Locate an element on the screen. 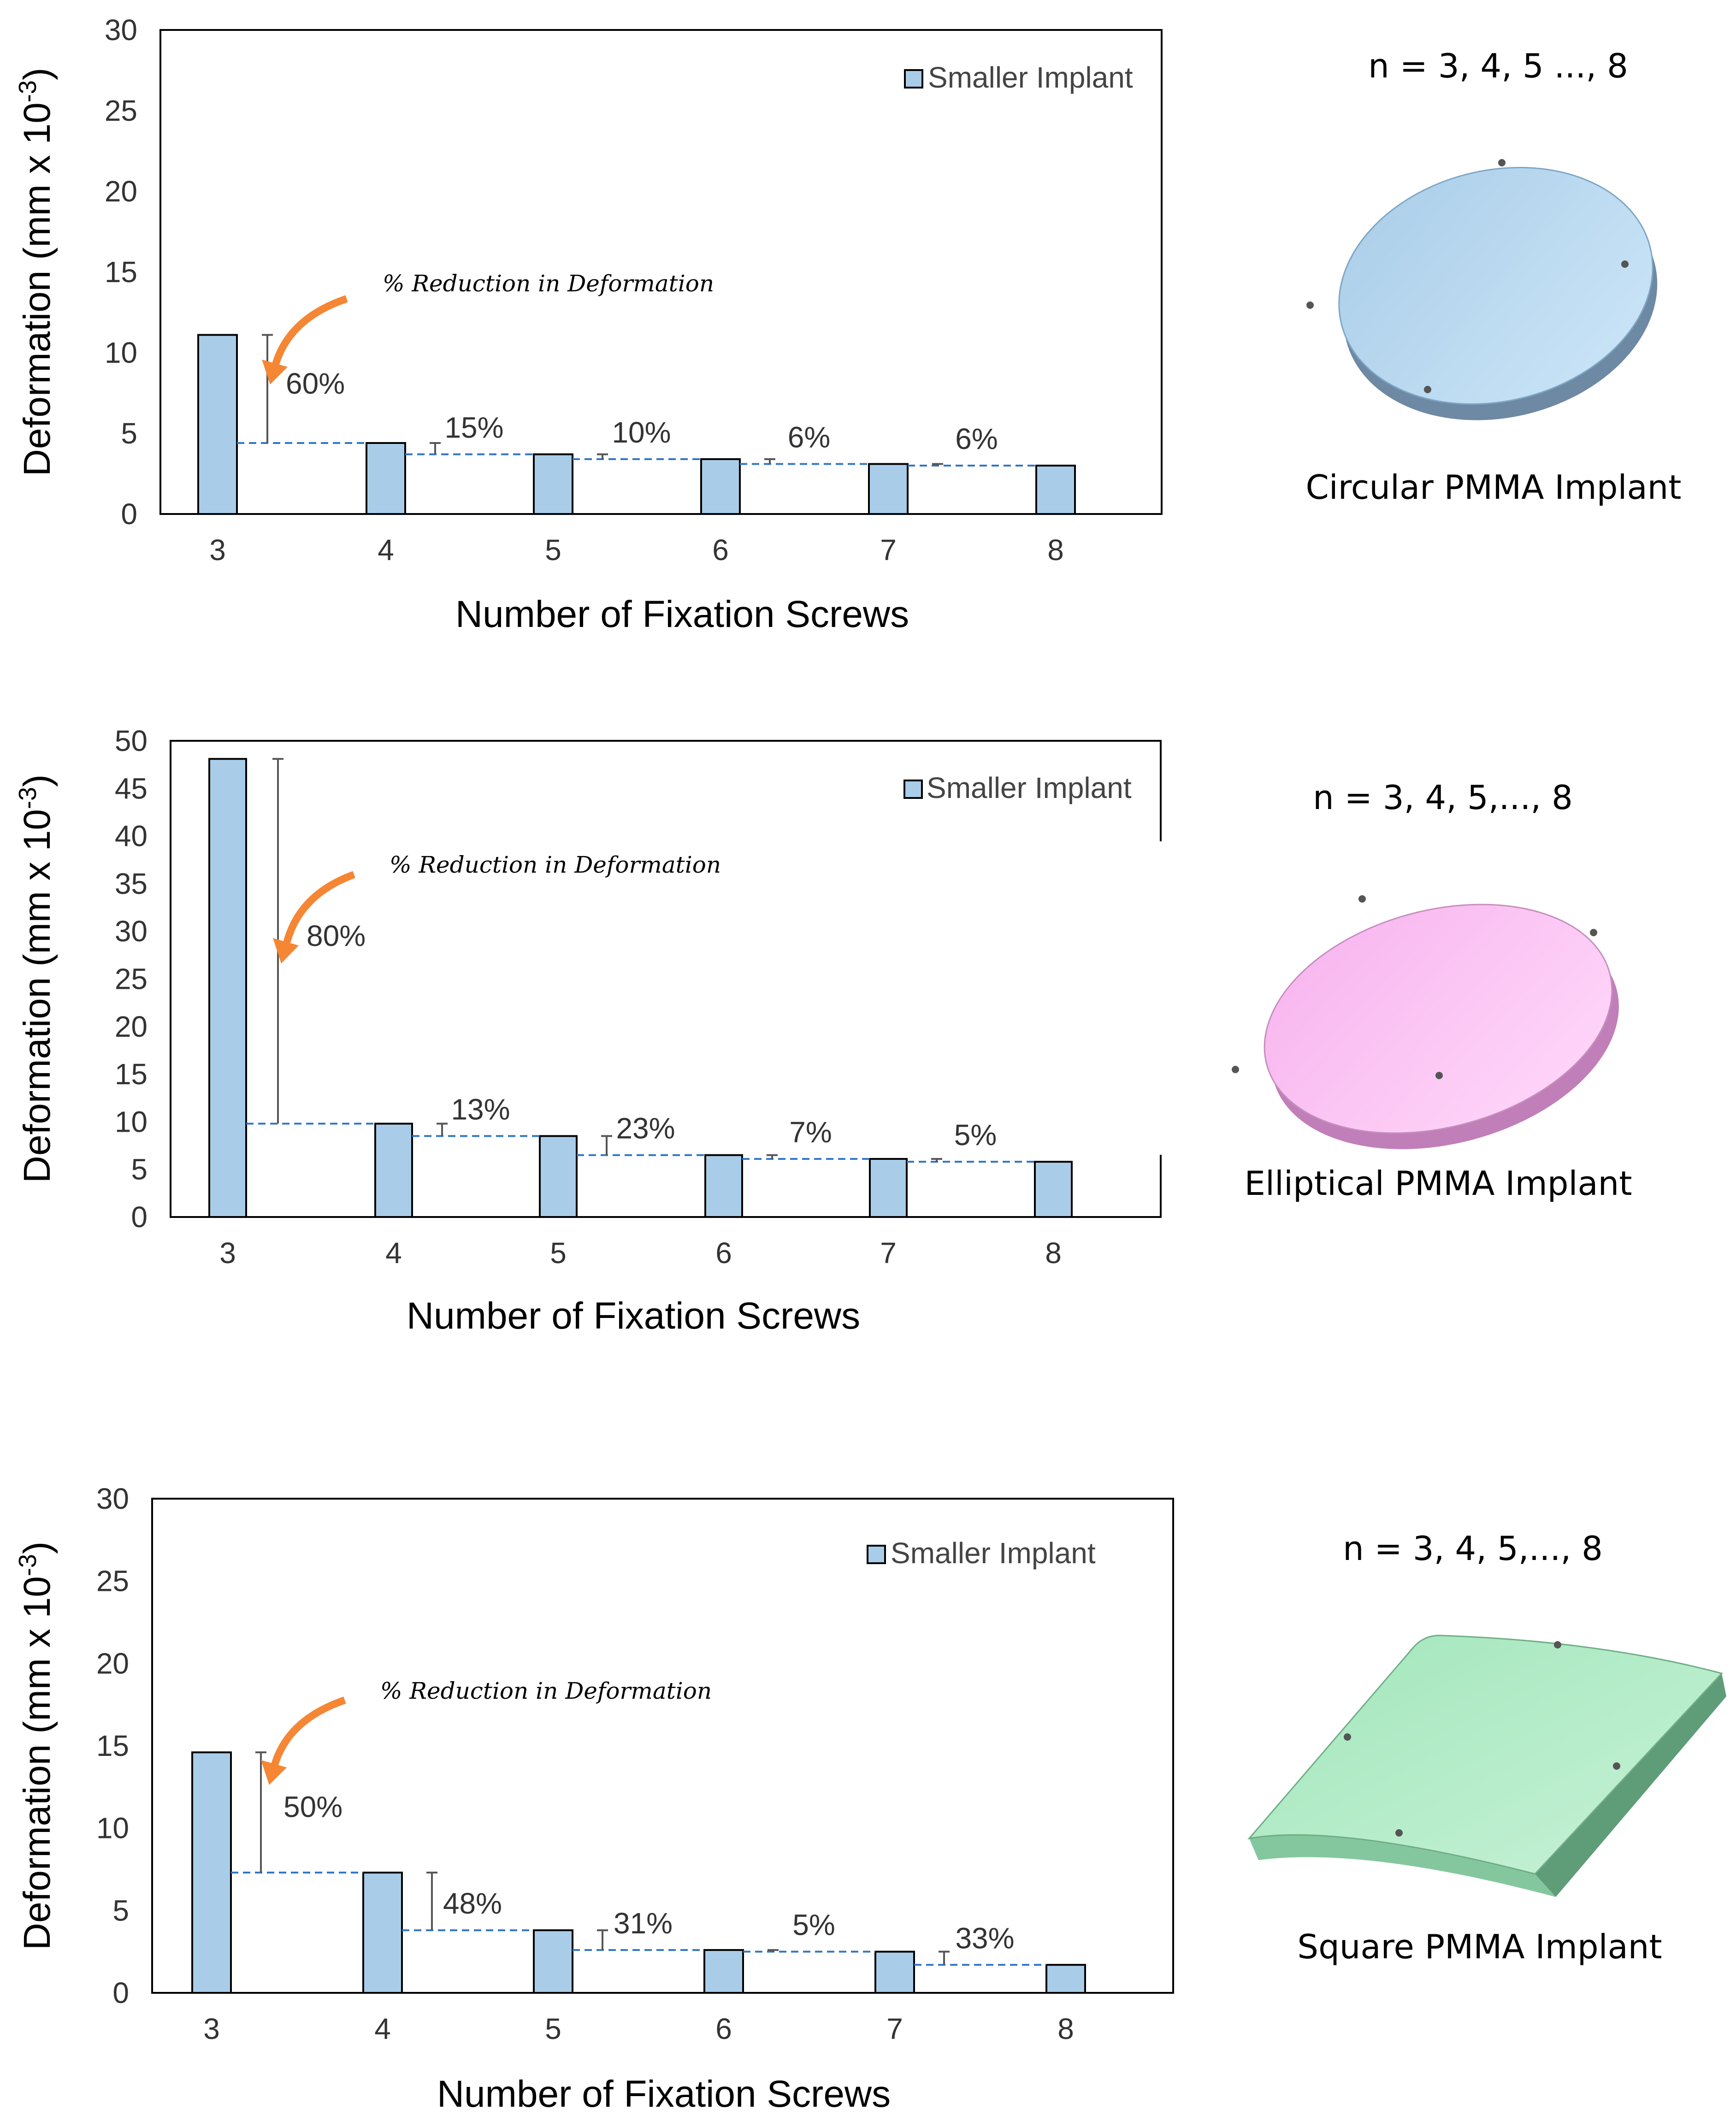  implant-label: Circular PMMA Implant is located at coordinates (1494, 487).